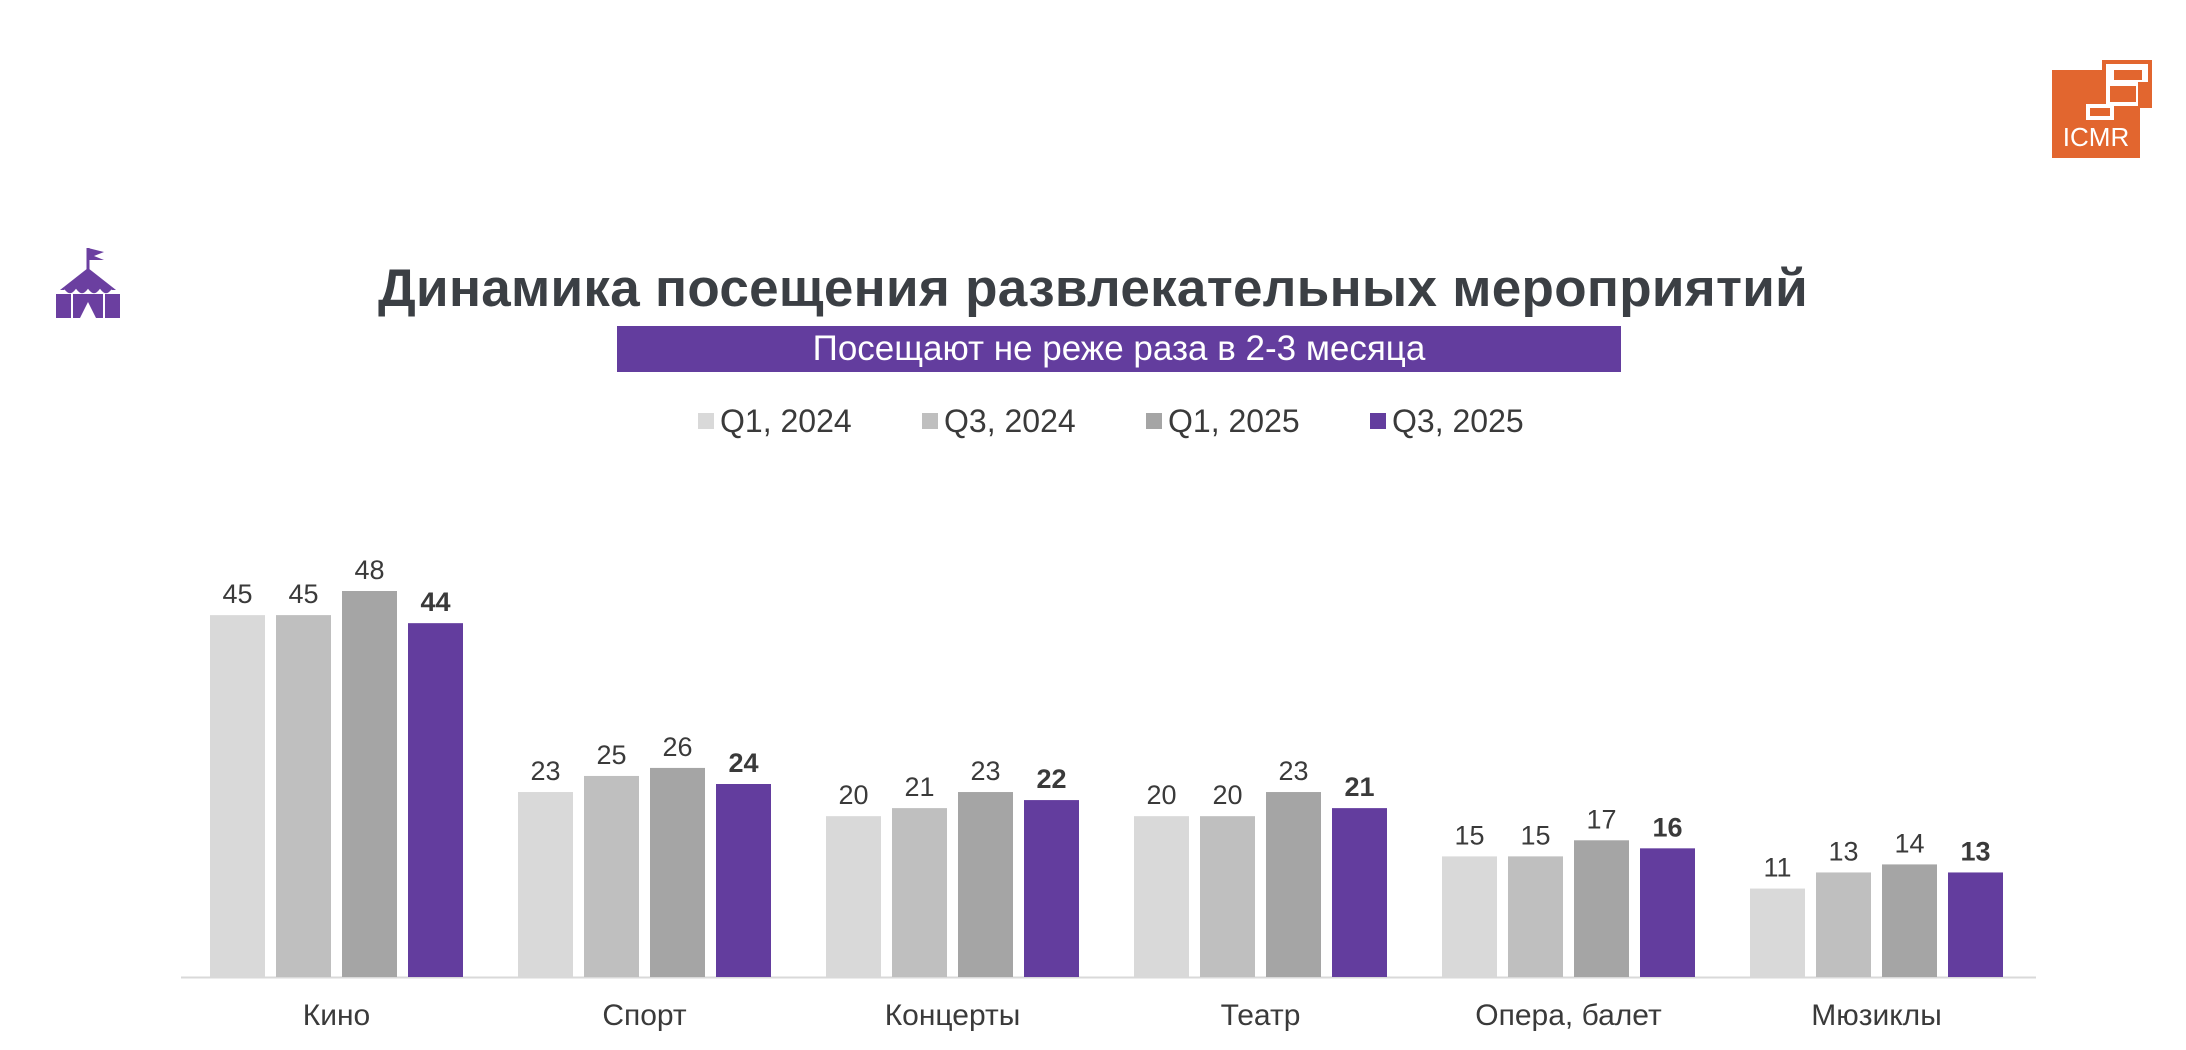 This screenshot has width=2186, height=1050. Describe the element at coordinates (1261, 1015) in the screenshot. I see `category-label: Театр` at that location.